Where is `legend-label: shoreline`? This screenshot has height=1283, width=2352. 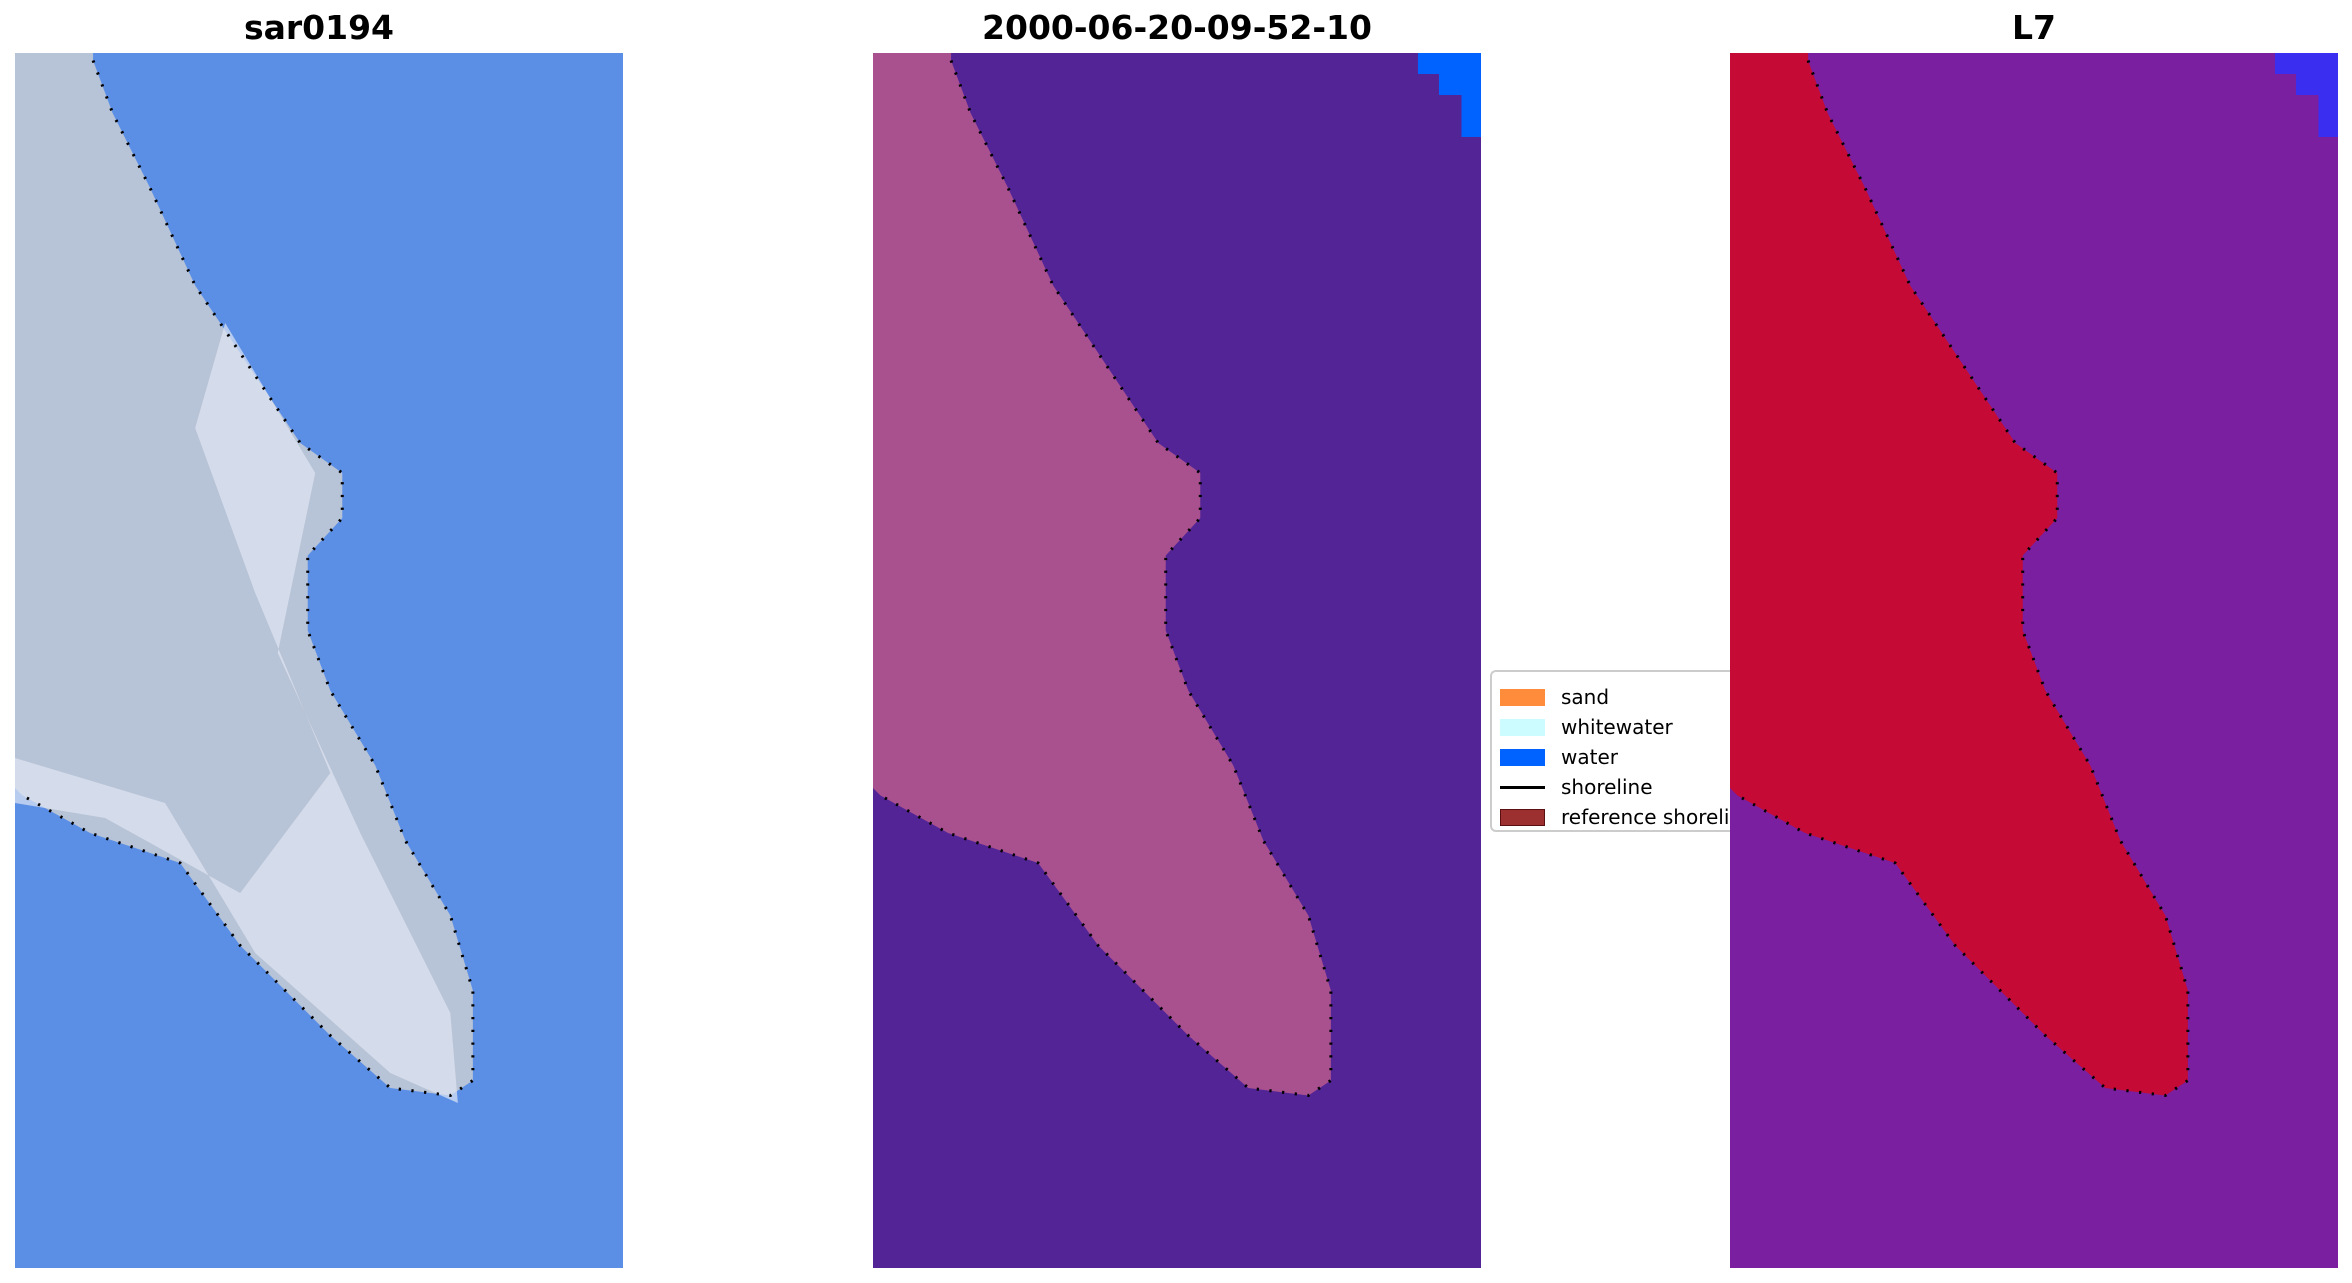
legend-label: shoreline is located at coordinates (1607, 787).